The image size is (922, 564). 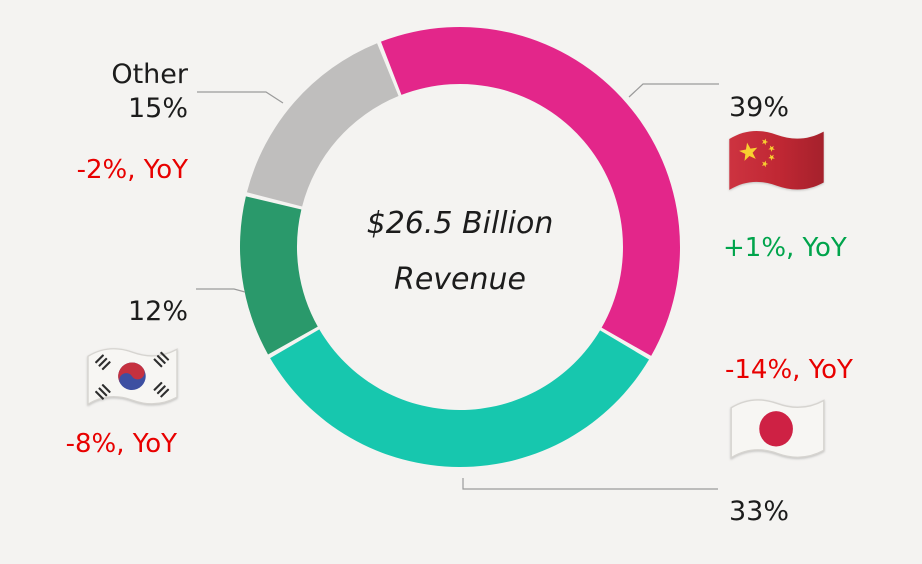 What do you see at coordinates (322, 125) in the screenshot?
I see `donut-segment-other` at bounding box center [322, 125].